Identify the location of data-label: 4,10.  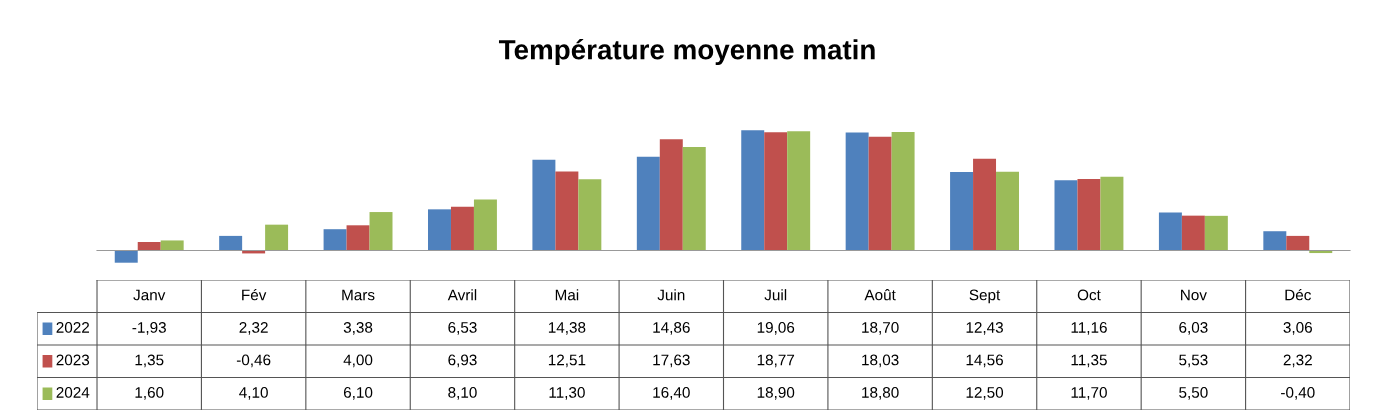
(253, 393).